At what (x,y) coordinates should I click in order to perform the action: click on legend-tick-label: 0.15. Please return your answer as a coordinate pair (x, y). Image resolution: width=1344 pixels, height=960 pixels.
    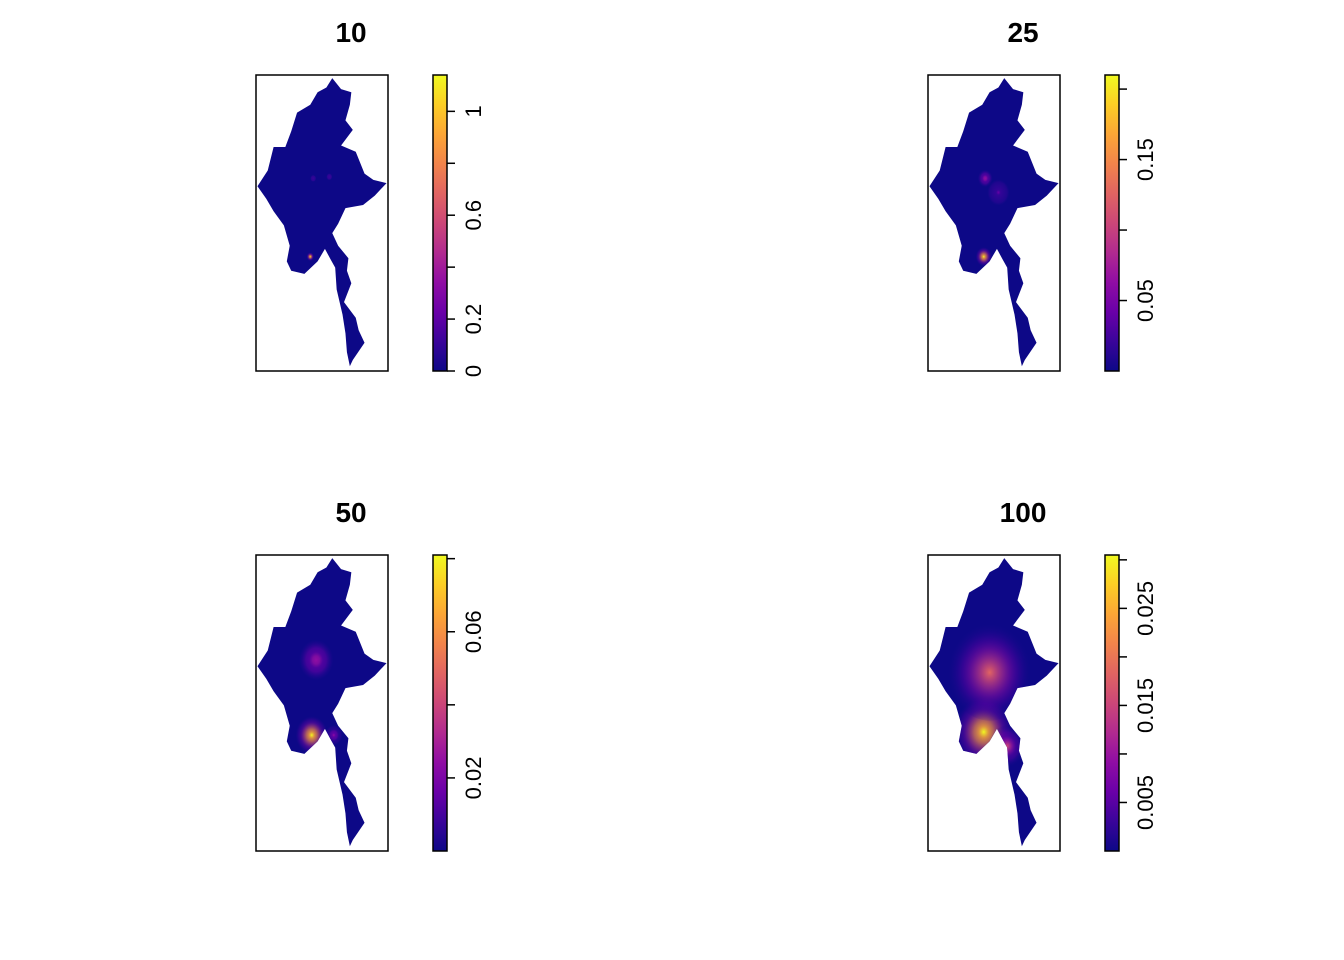
    Looking at the image, I should click on (1145, 159).